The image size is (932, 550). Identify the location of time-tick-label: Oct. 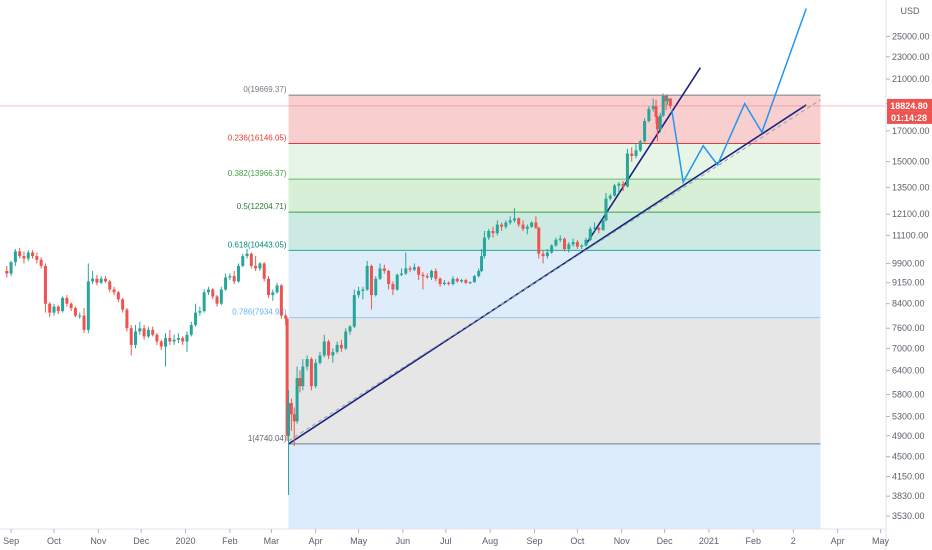
(577, 541).